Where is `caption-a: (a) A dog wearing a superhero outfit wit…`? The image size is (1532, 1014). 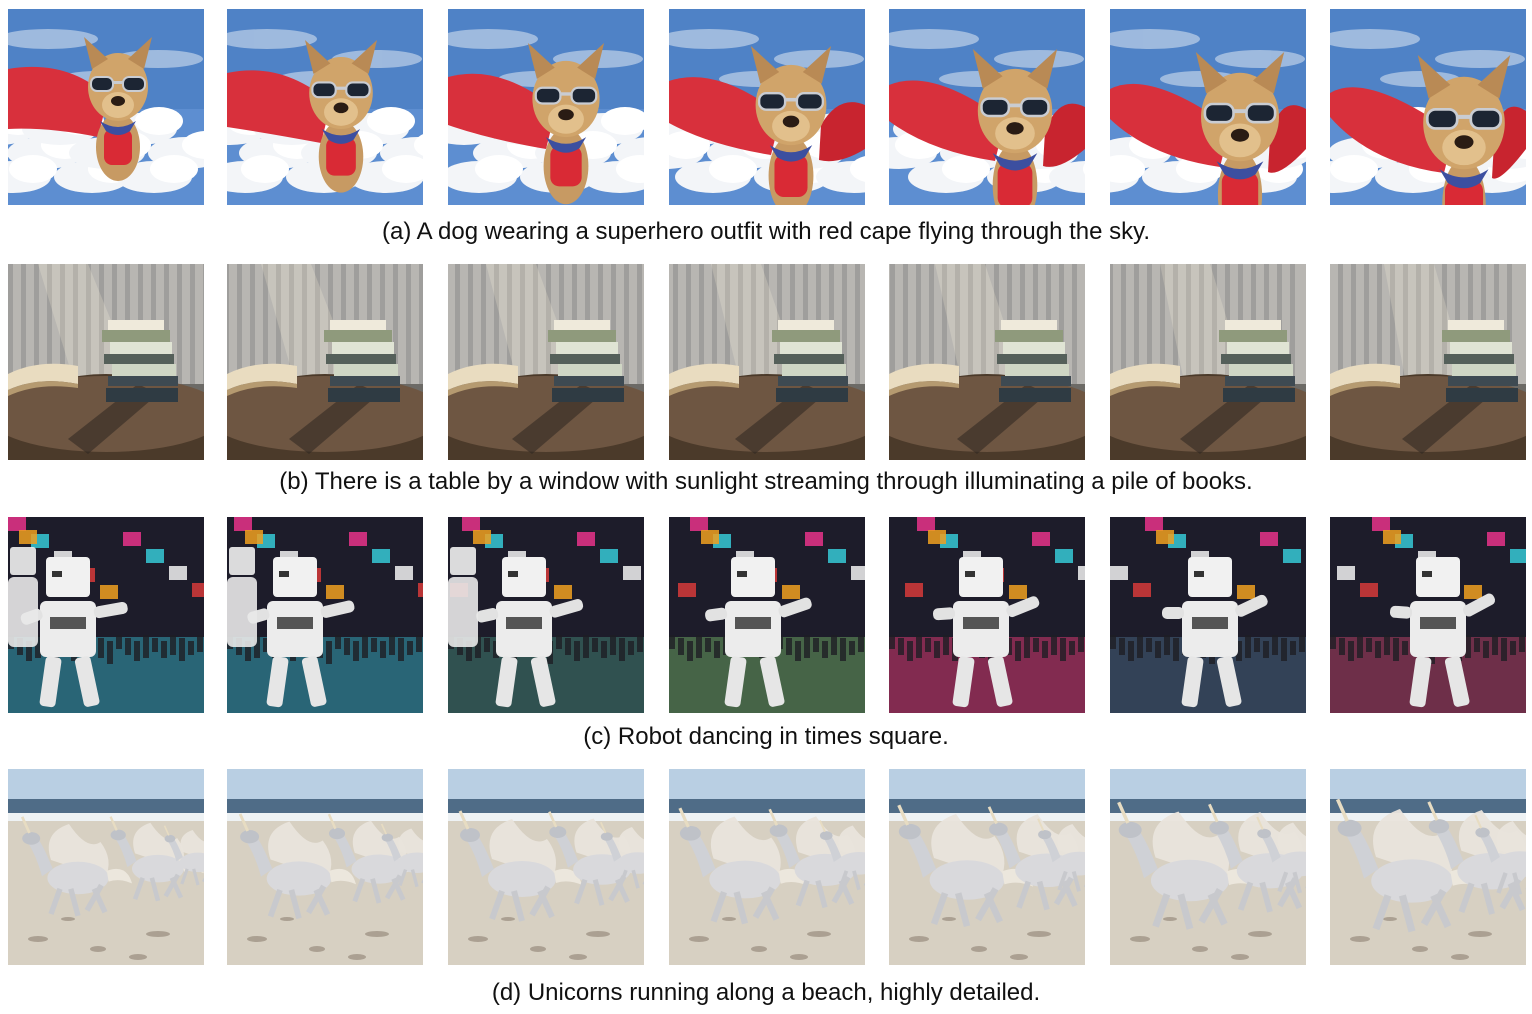
caption-a: (a) A dog wearing a superhero outfit wit… is located at coordinates (766, 231).